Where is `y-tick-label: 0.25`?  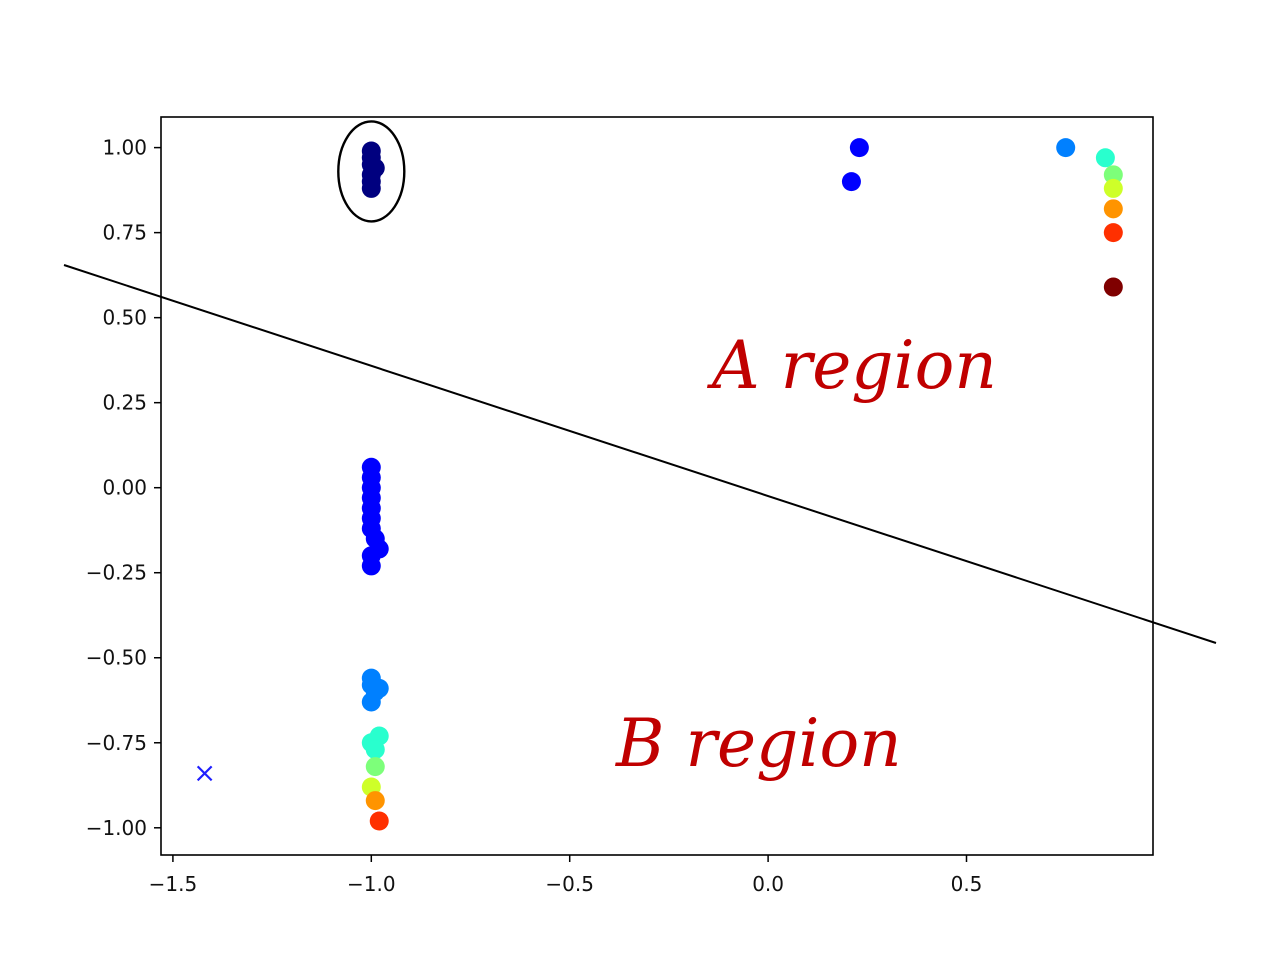 y-tick-label: 0.25 is located at coordinates (124, 403).